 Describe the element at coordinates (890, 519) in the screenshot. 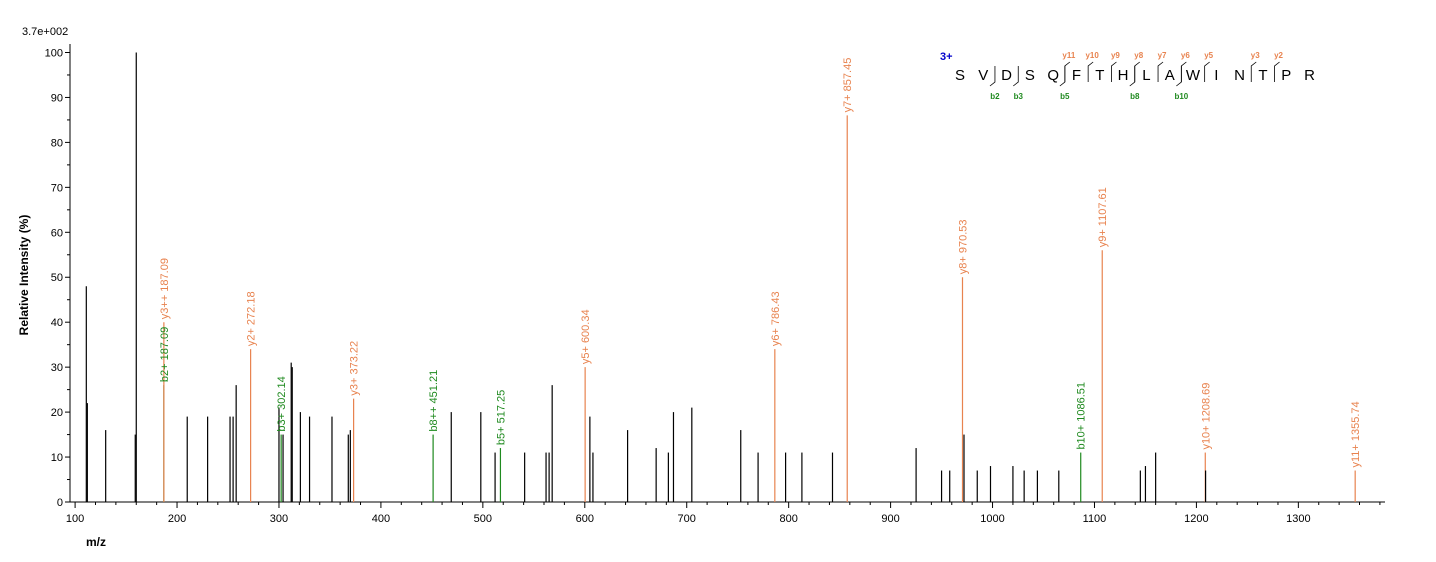

I see `x-tick-label: 900` at that location.